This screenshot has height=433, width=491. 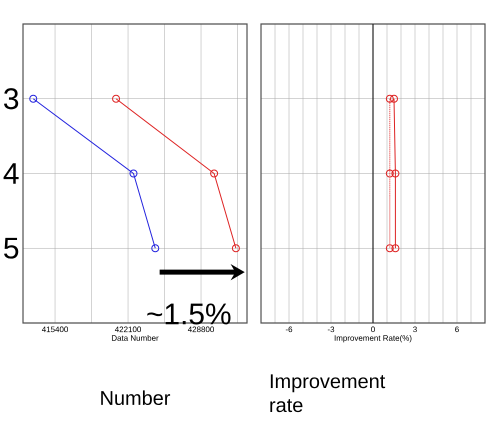 I want to click on y-tick-label: 3, so click(x=11, y=99).